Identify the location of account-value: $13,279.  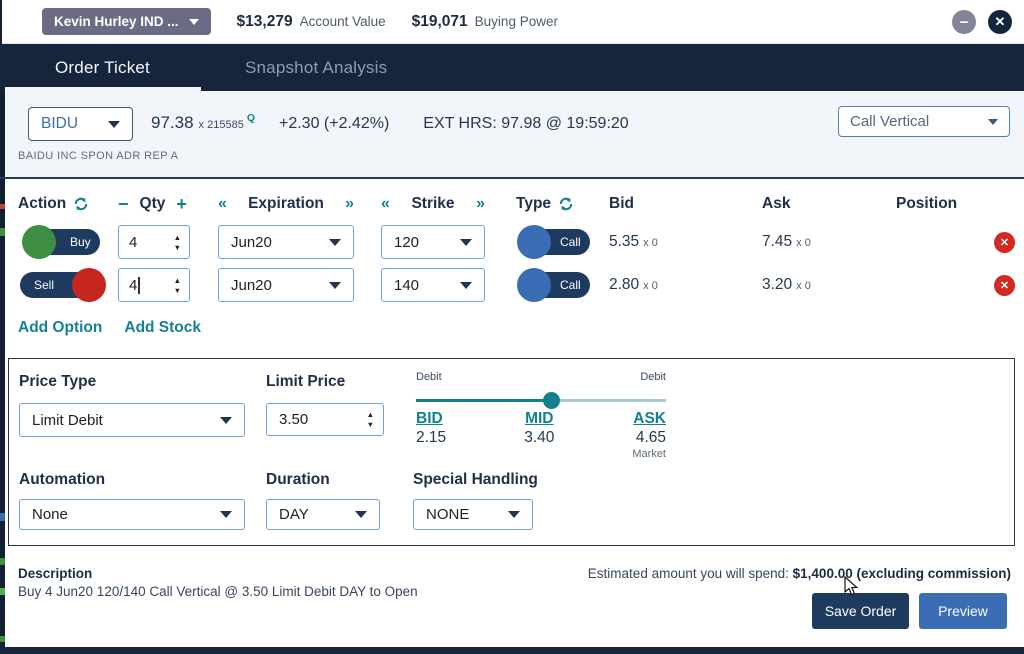
(264, 21).